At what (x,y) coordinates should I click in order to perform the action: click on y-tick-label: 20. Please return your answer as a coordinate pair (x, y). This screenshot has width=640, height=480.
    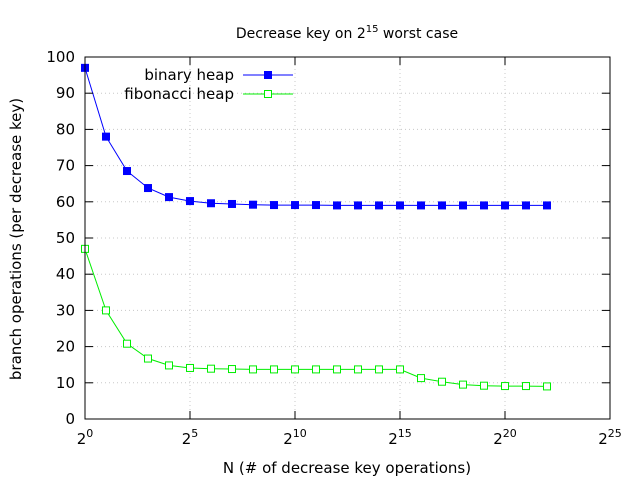
    Looking at the image, I should click on (65, 347).